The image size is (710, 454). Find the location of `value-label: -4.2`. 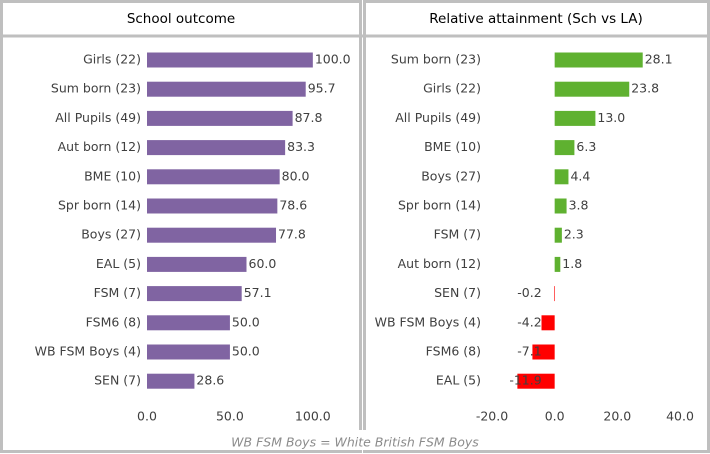

value-label: -4.2 is located at coordinates (529, 321).